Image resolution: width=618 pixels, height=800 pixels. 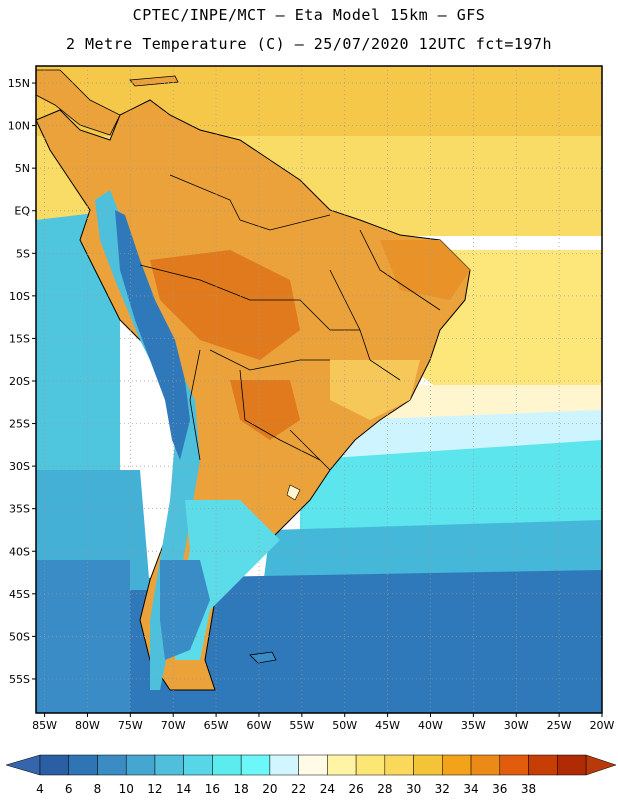 I want to click on lon-tick-label: 20W, so click(x=602, y=725).